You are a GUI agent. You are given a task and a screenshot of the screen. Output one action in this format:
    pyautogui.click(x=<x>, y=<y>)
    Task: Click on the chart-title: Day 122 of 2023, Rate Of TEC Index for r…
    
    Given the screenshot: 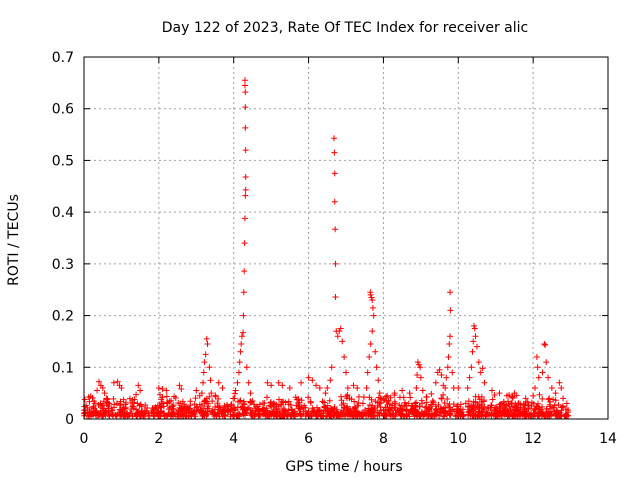 What is the action you would take?
    pyautogui.click(x=345, y=28)
    